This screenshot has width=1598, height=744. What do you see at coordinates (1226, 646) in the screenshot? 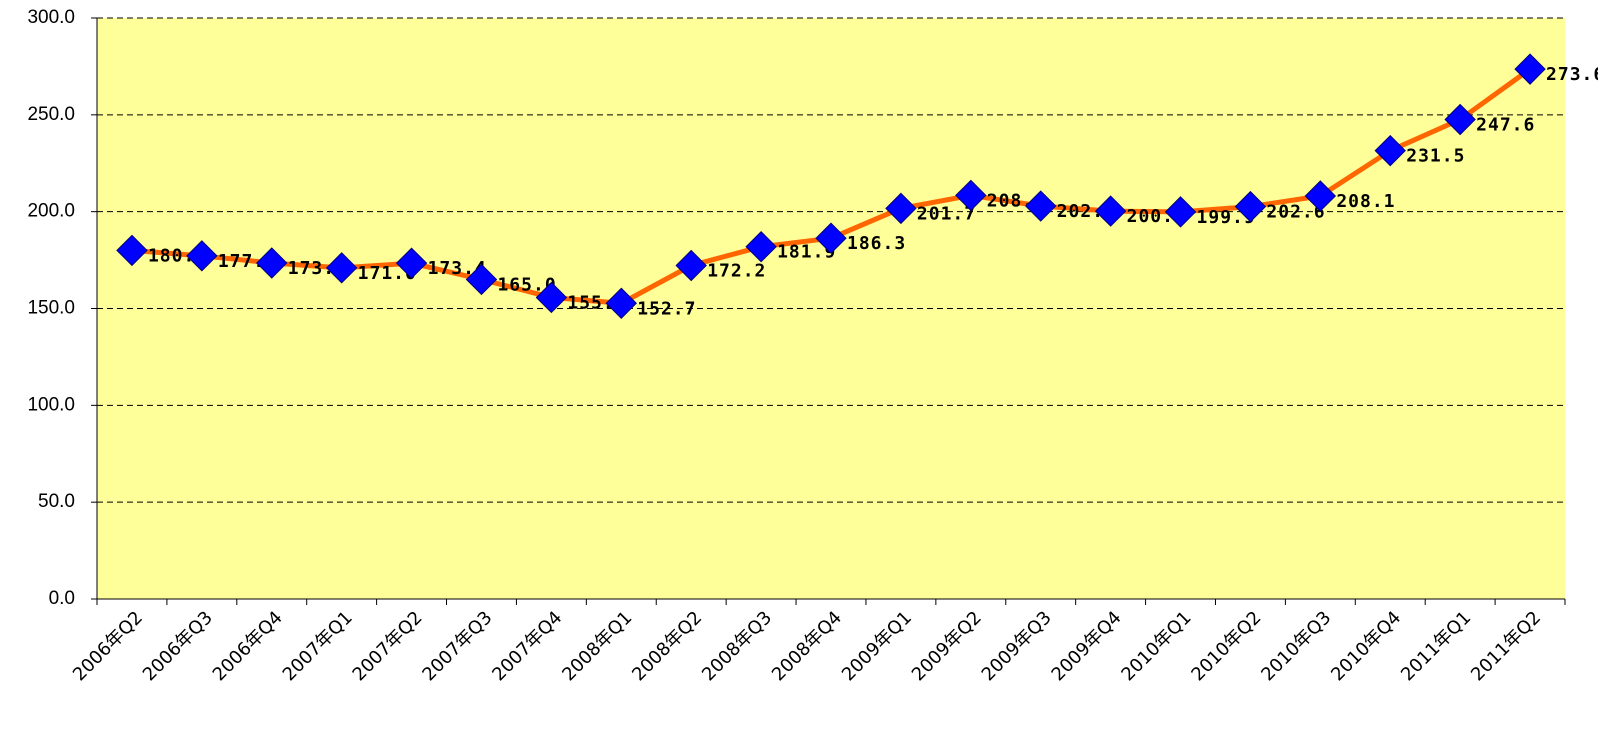
I see `x-tick-label: 2010年Q2` at bounding box center [1226, 646].